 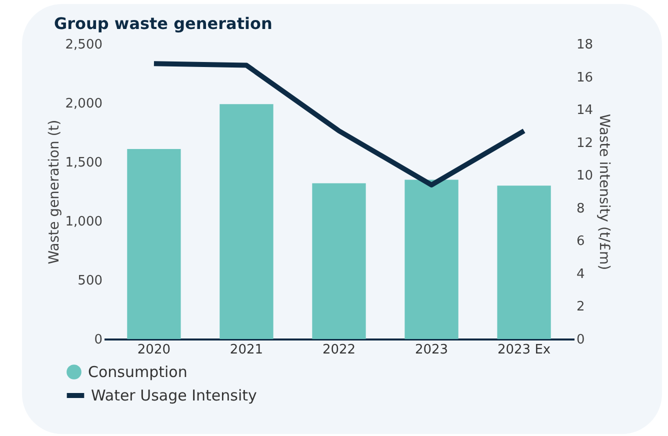 What do you see at coordinates (585, 143) in the screenshot?
I see `y2-tick-label: 12` at bounding box center [585, 143].